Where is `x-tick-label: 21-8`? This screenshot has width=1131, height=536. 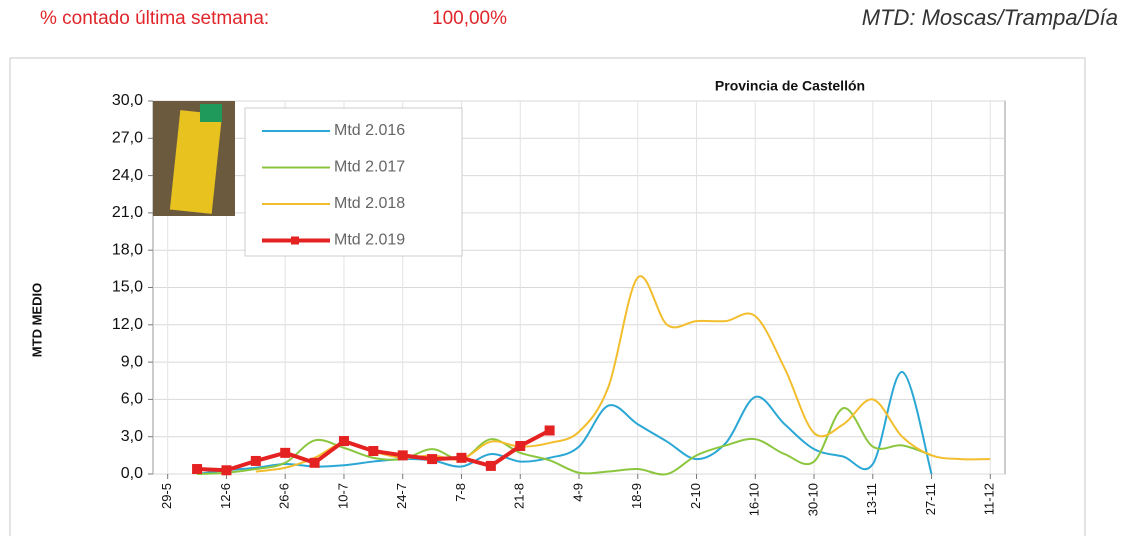
x-tick-label: 21-8 is located at coordinates (519, 496).